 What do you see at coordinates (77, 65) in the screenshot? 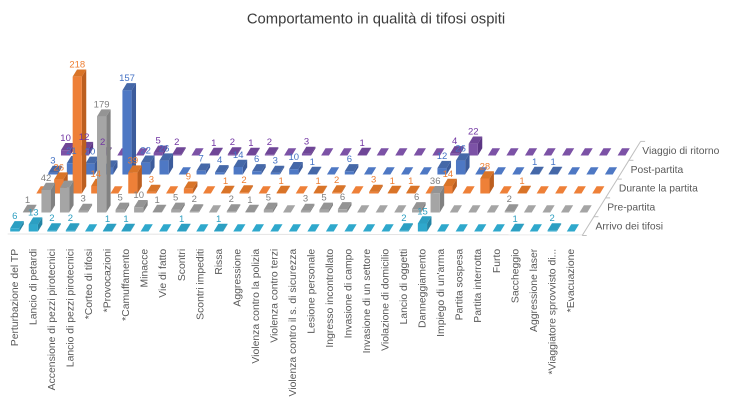
I see `svg-text: 218` at bounding box center [77, 65].